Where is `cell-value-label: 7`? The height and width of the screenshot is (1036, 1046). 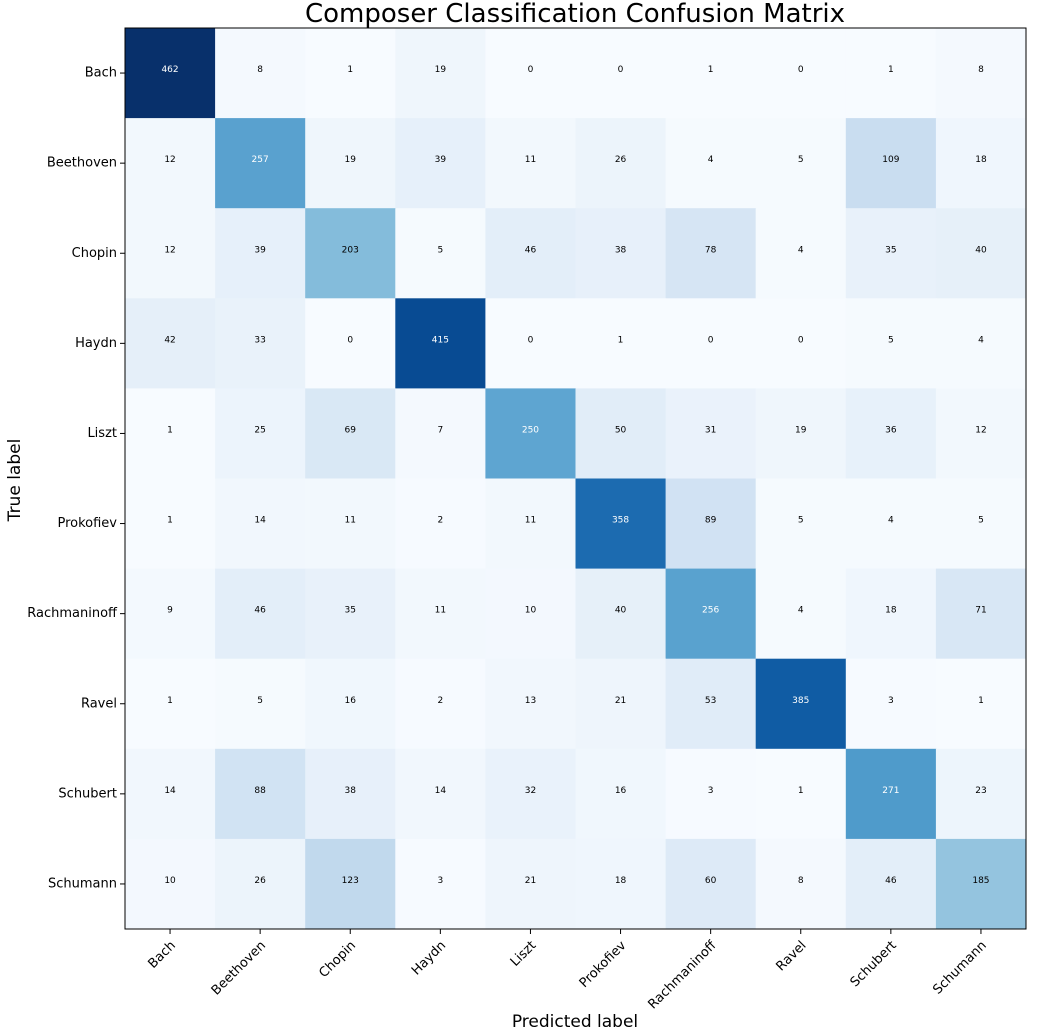 cell-value-label: 7 is located at coordinates (440, 430).